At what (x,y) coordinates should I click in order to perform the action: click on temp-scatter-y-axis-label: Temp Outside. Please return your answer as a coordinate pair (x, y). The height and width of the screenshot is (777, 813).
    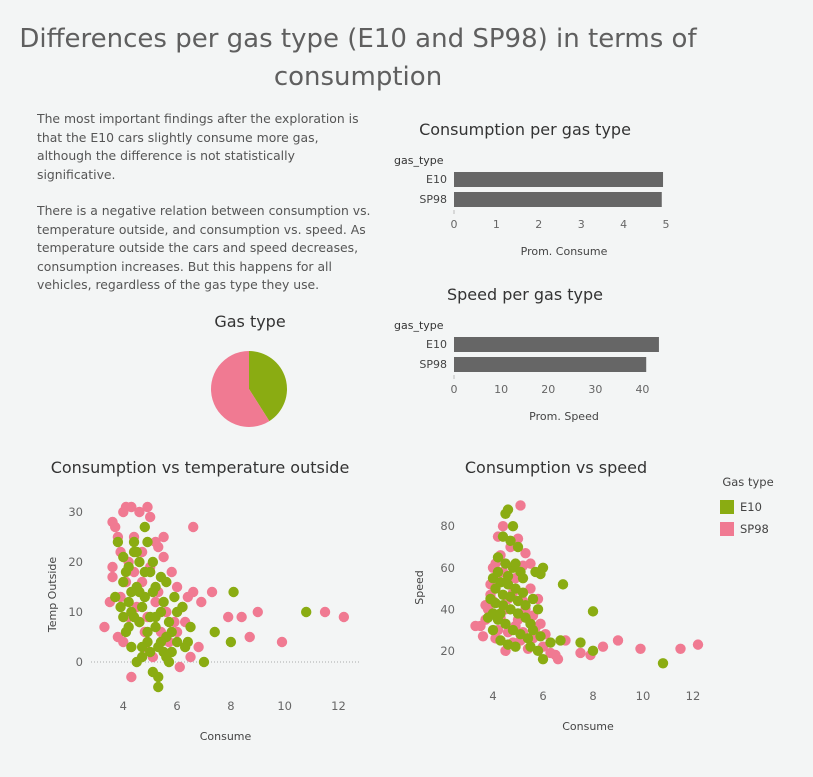
    Looking at the image, I should click on (52, 595).